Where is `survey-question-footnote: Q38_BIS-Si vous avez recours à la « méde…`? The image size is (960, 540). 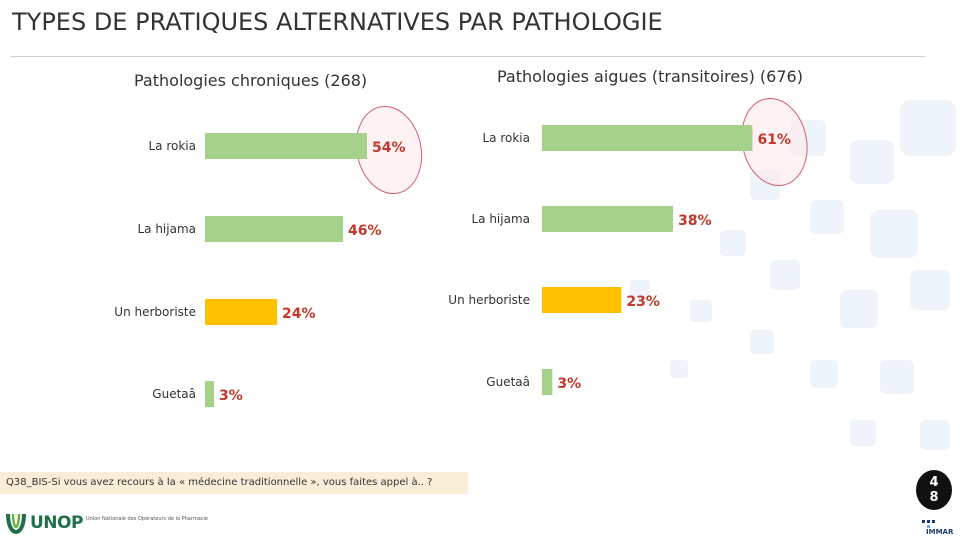
survey-question-footnote: Q38_BIS-Si vous avez recours à la « méde… is located at coordinates (234, 483).